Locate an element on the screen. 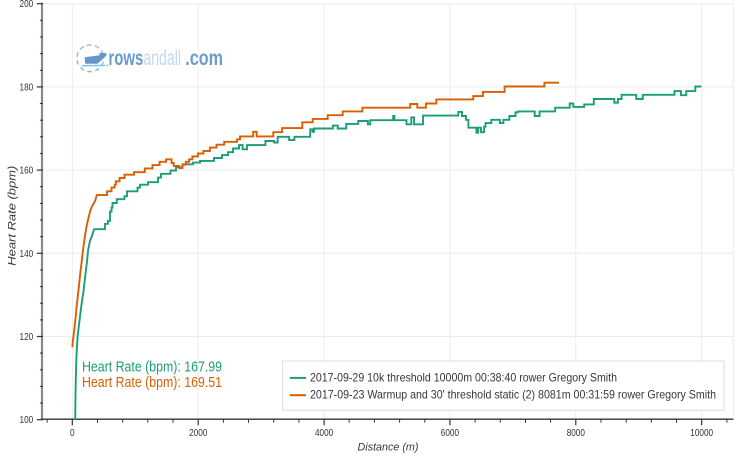  svg-text: 4000 is located at coordinates (324, 433).